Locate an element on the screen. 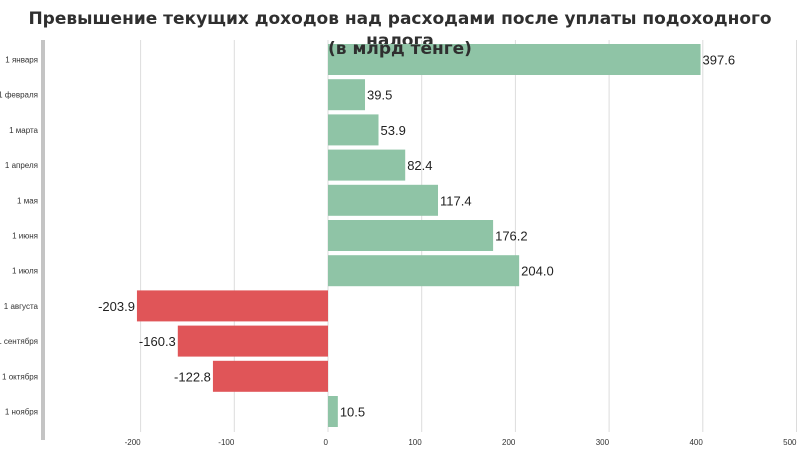  value-label: 397.6 is located at coordinates (719, 60).